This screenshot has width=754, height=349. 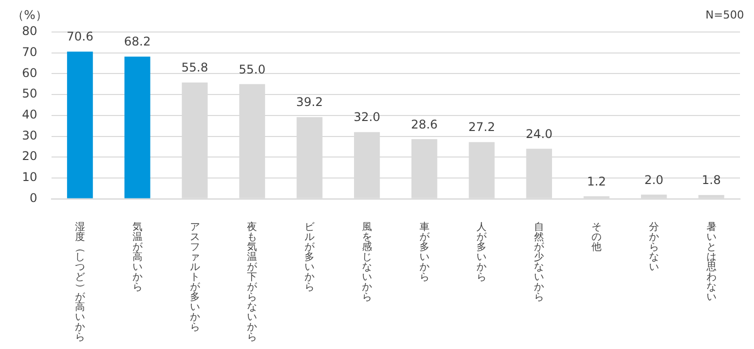 I want to click on data-label: 28.6, so click(x=424, y=124).